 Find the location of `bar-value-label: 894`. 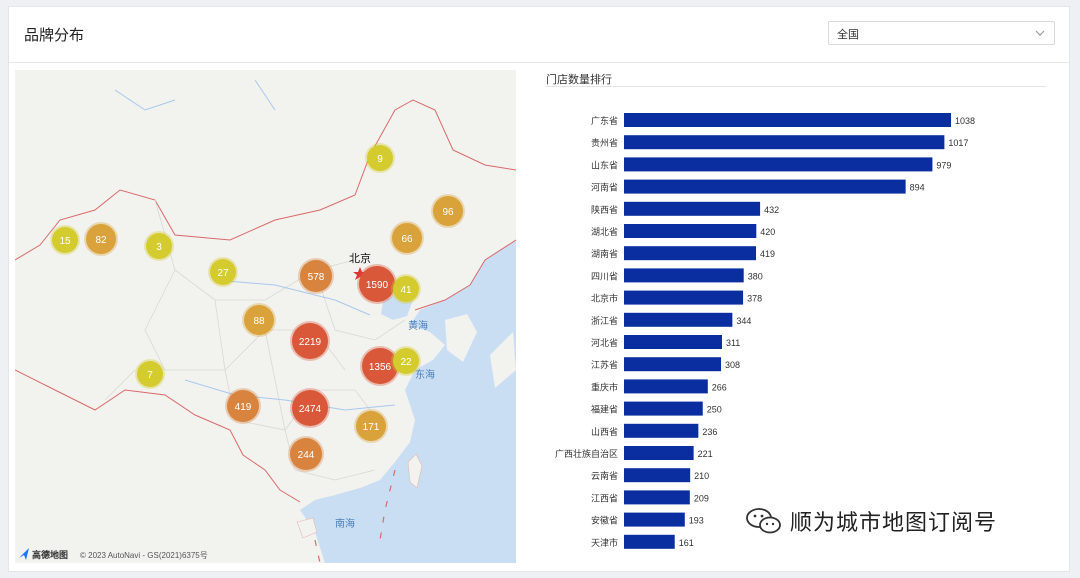

bar-value-label: 894 is located at coordinates (917, 188).